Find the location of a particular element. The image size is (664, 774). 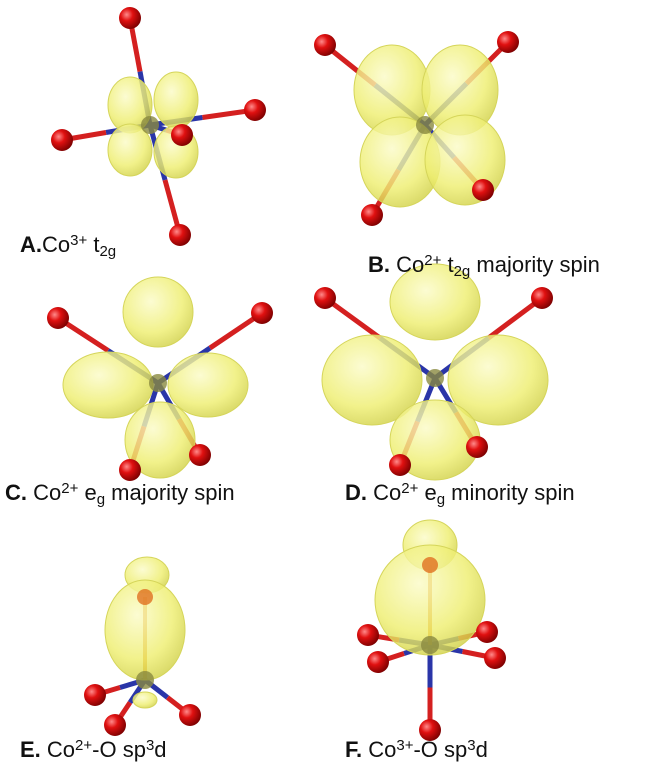

panel-letter: F. is located at coordinates (353, 749).